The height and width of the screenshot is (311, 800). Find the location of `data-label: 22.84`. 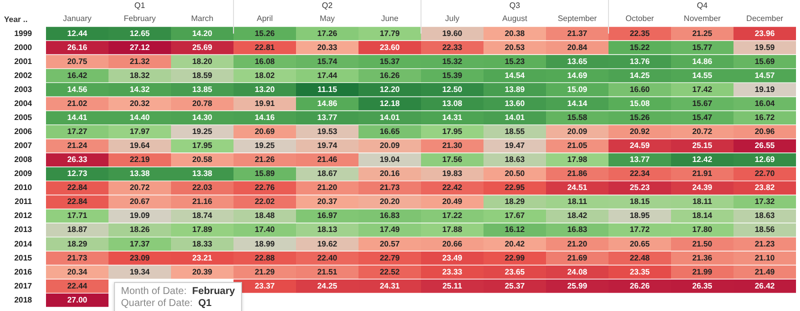

data-label: 22.84 is located at coordinates (77, 187).